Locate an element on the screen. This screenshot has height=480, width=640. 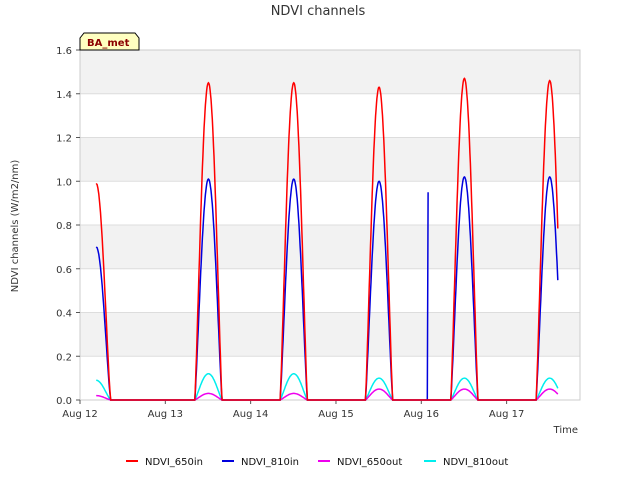
y-tick-label: 1.2 is located at coordinates (64, 139).